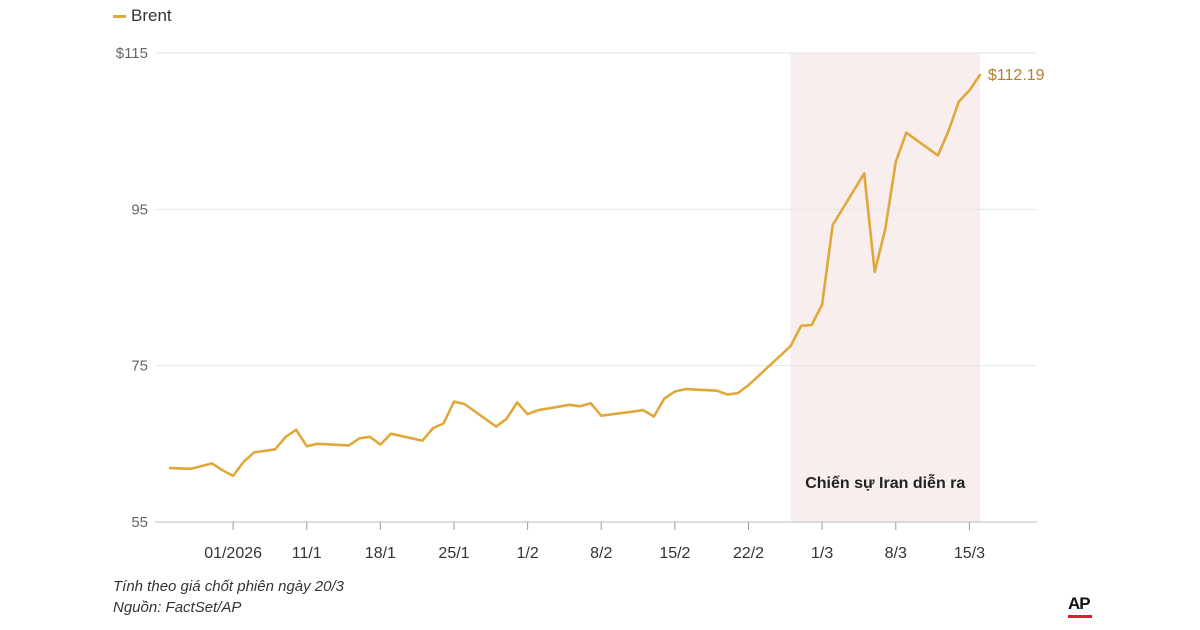 This screenshot has height=630, width=1200. What do you see at coordinates (896, 553) in the screenshot?
I see `x-tick-label: 8/3` at bounding box center [896, 553].